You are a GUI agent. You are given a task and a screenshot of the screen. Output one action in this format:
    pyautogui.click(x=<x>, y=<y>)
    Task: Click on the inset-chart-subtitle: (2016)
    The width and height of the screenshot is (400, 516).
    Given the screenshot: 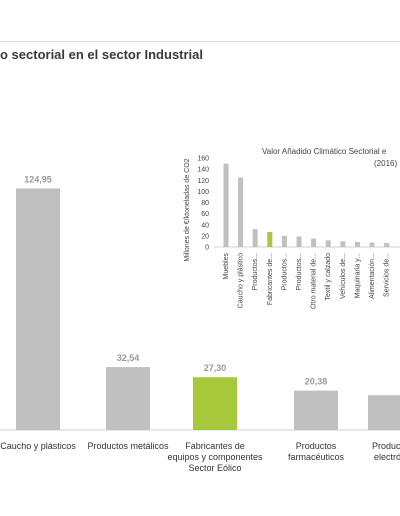 What is the action you would take?
    pyautogui.click(x=385, y=163)
    